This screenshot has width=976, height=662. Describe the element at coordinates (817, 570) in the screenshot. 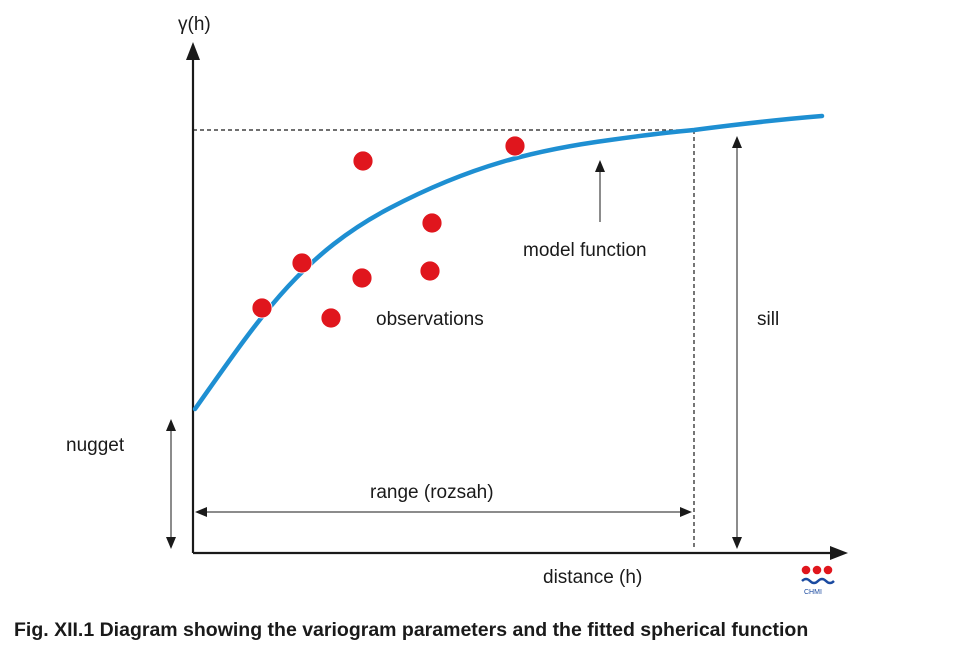

I see `logo-dot-mid` at that location.